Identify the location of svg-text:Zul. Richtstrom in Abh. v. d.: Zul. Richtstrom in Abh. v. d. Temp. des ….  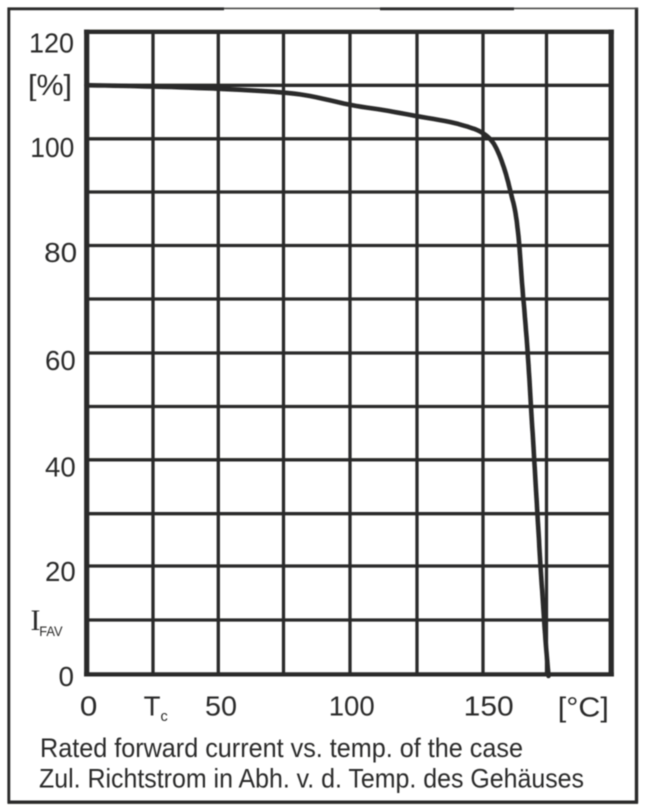
(311, 778).